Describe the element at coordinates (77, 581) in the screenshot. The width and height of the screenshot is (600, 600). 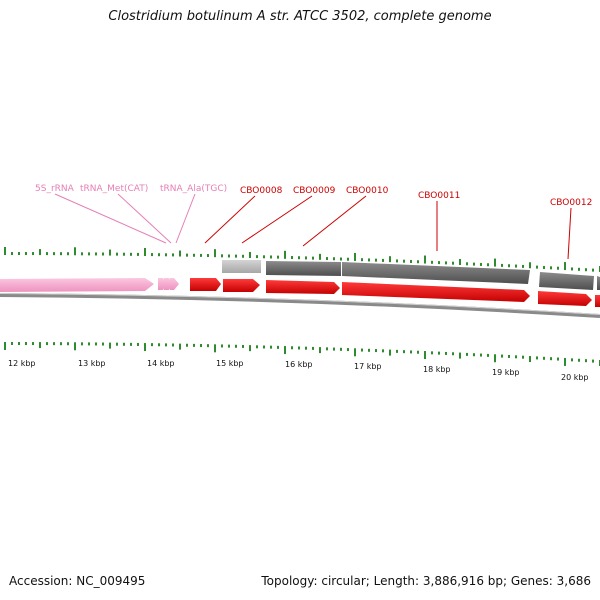
I see `accession-text: Accession: NC_009495` at that location.